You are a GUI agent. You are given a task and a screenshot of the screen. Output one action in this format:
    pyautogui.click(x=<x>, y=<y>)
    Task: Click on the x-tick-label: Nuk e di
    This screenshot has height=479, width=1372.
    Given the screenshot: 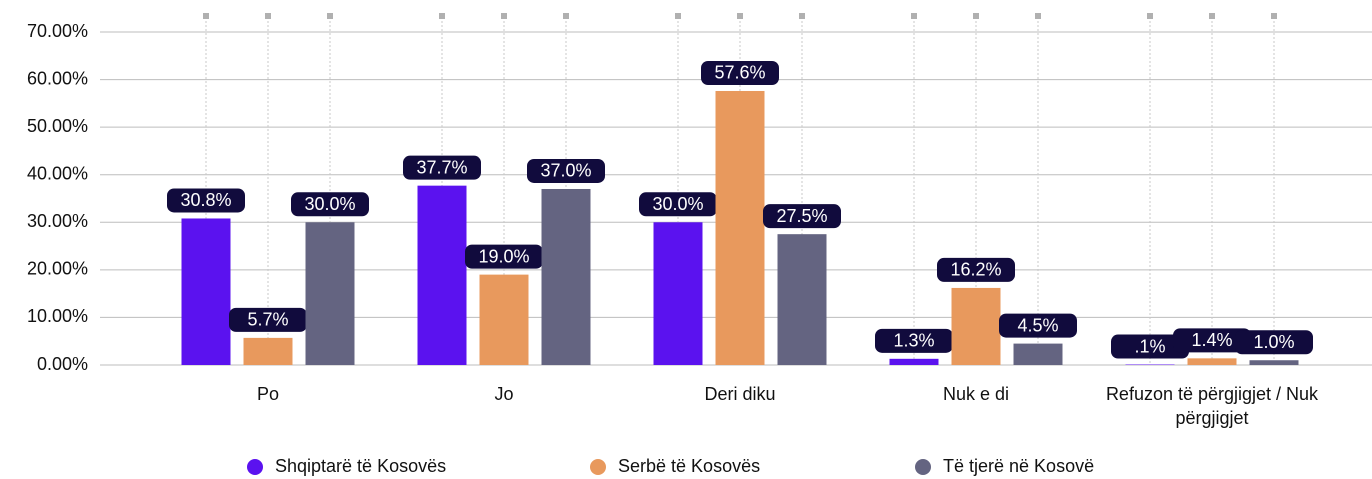 What is the action you would take?
    pyautogui.click(x=976, y=394)
    